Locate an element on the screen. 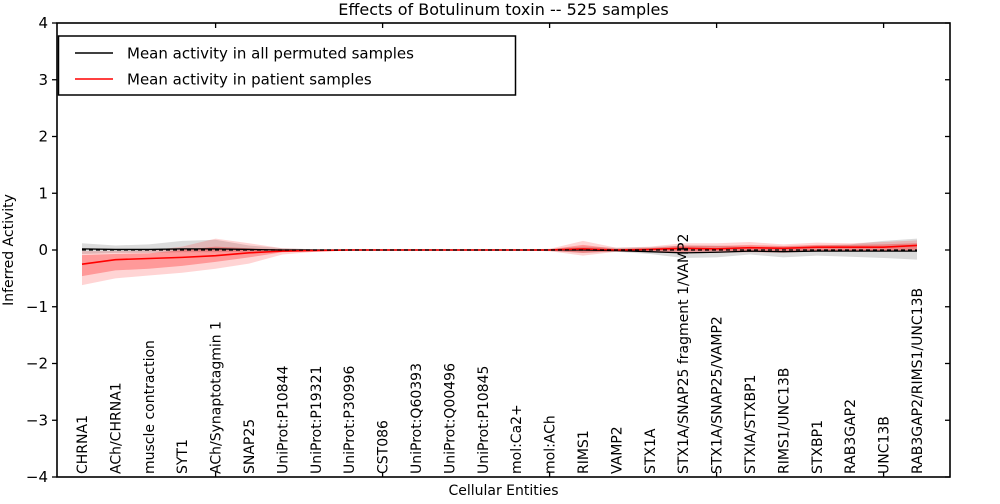 The width and height of the screenshot is (1000, 504). x-category-label: SYT1 is located at coordinates (183, 456).